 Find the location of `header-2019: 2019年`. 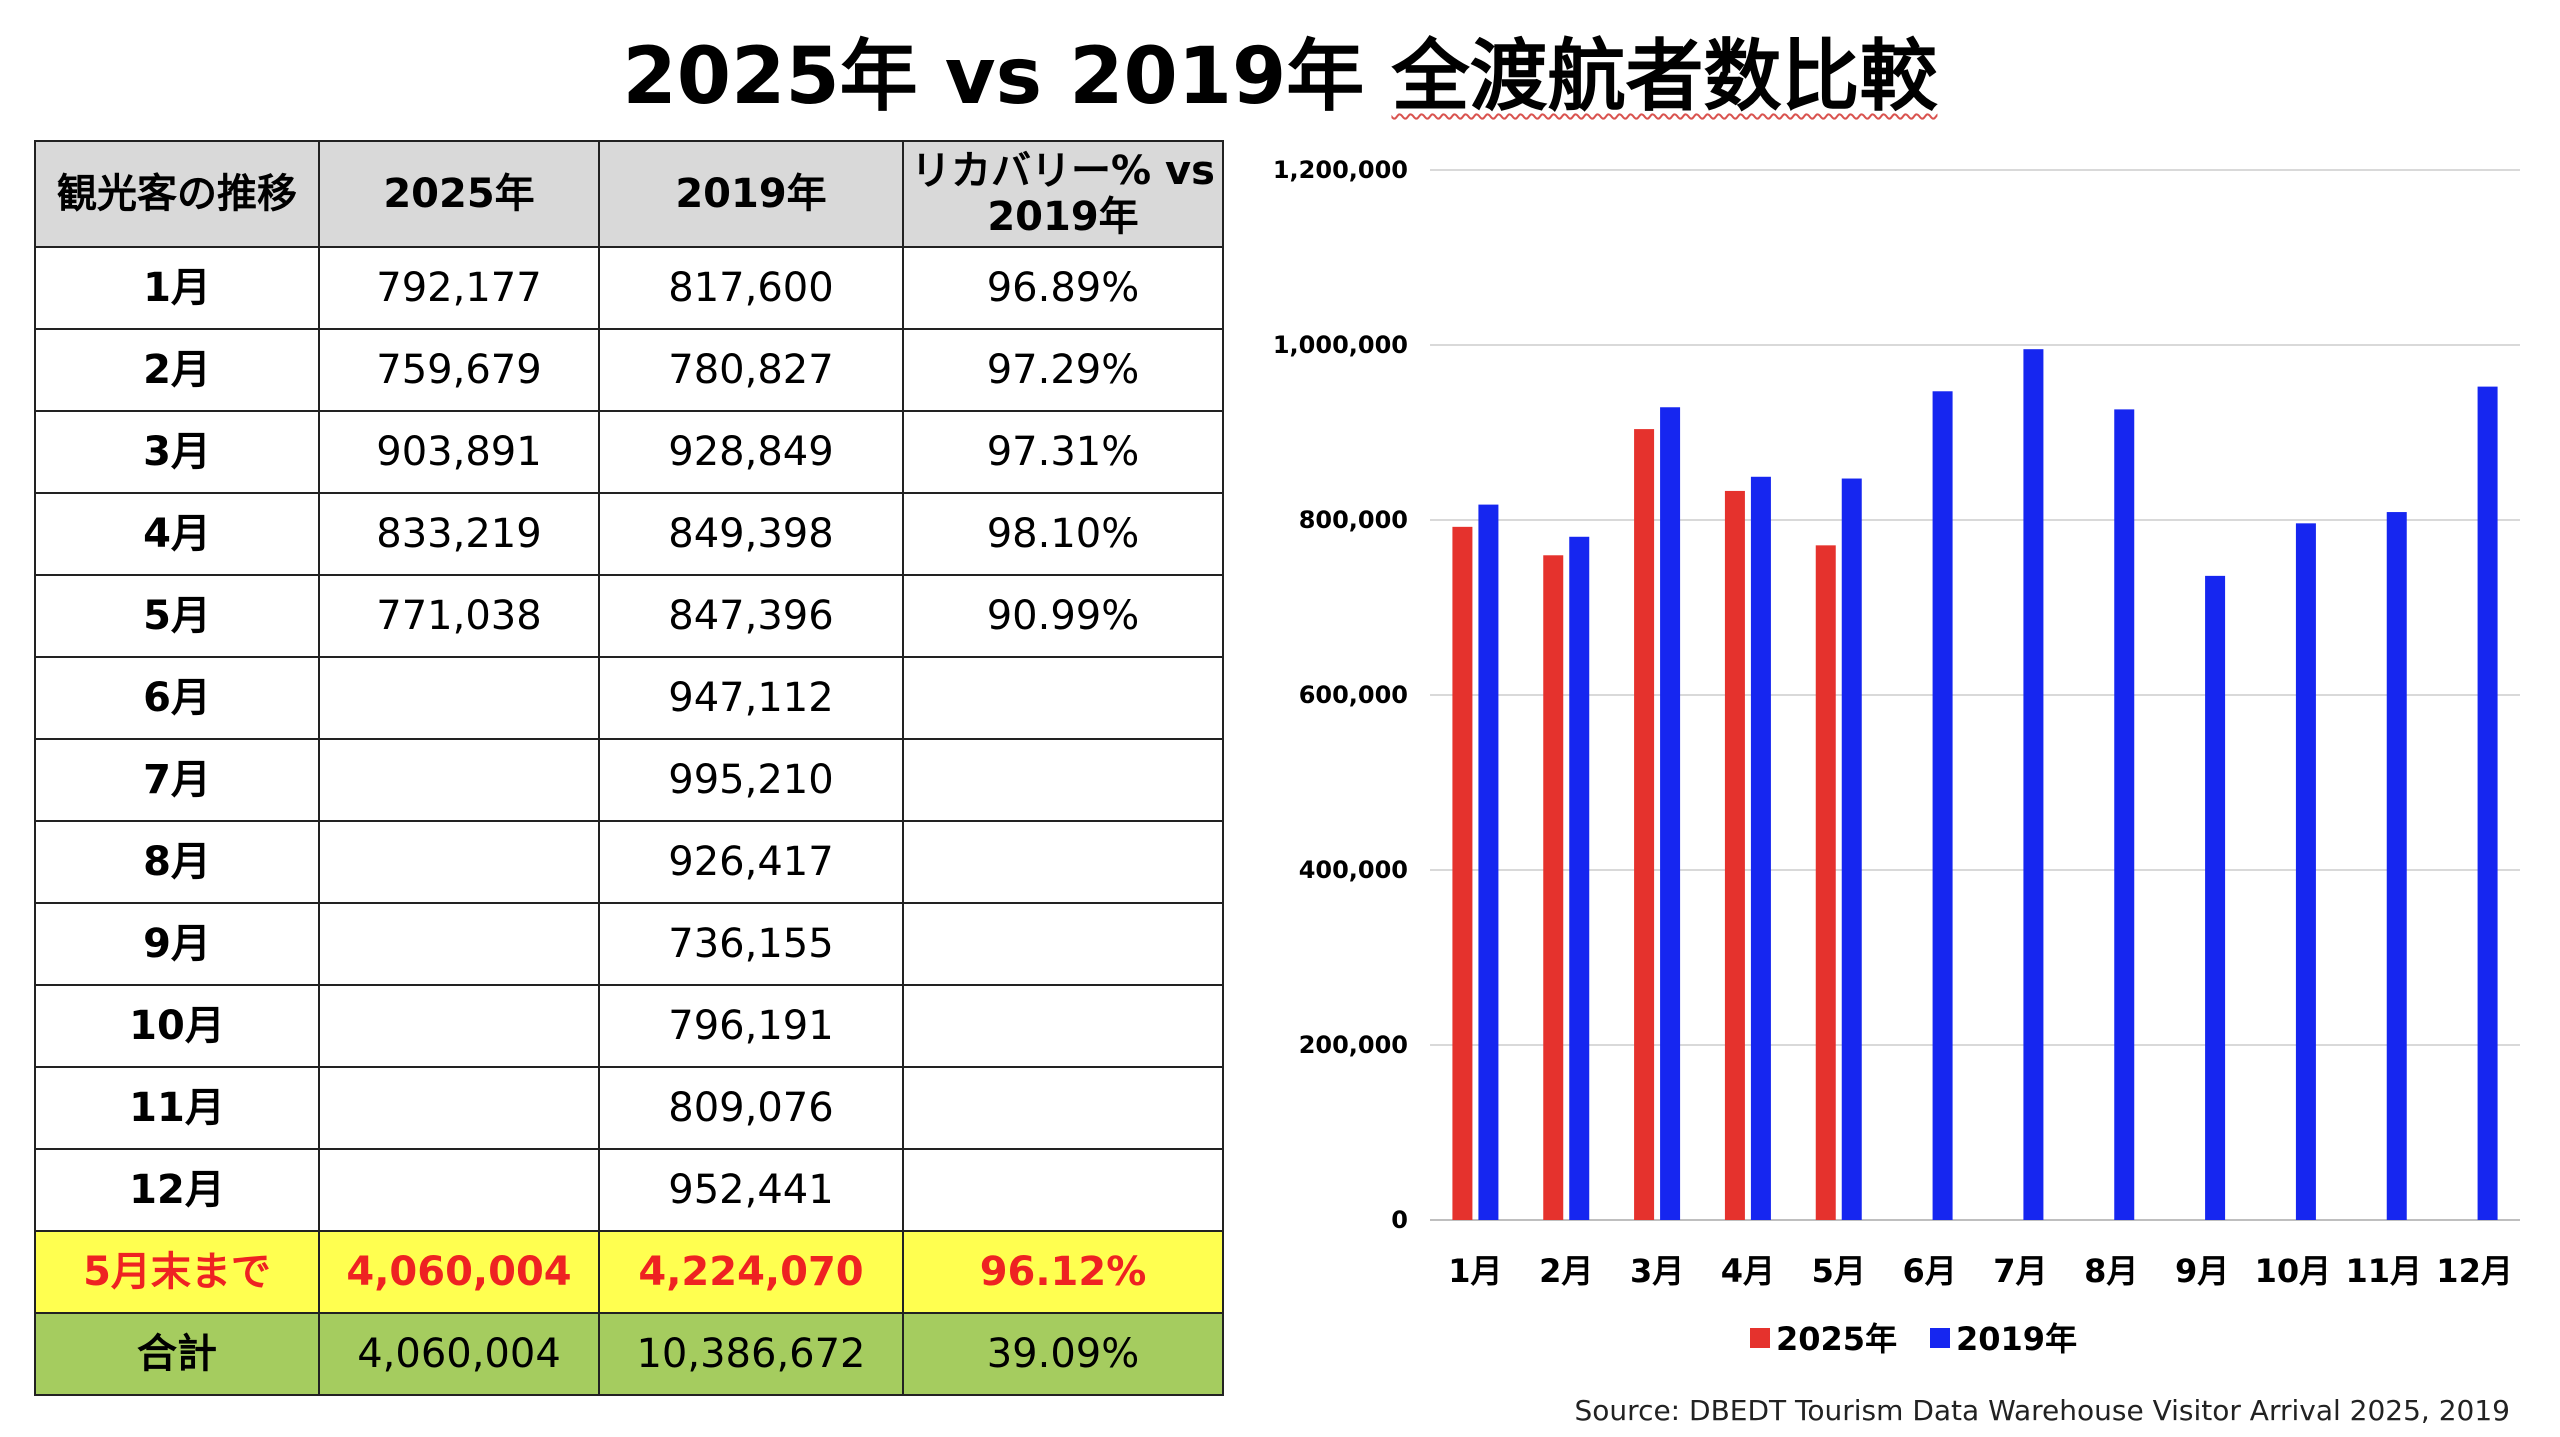

header-2019: 2019年 is located at coordinates (751, 194).